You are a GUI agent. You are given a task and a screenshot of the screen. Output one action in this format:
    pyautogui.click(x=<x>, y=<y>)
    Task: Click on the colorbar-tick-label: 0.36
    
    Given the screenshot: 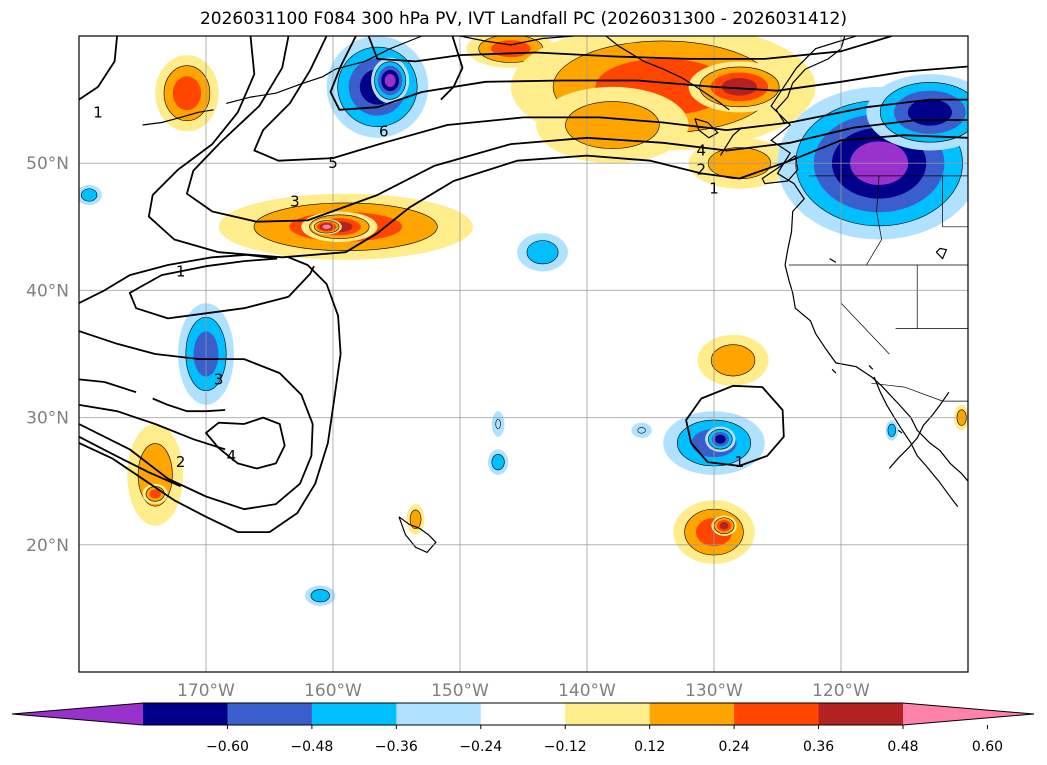 What is the action you would take?
    pyautogui.click(x=818, y=747)
    